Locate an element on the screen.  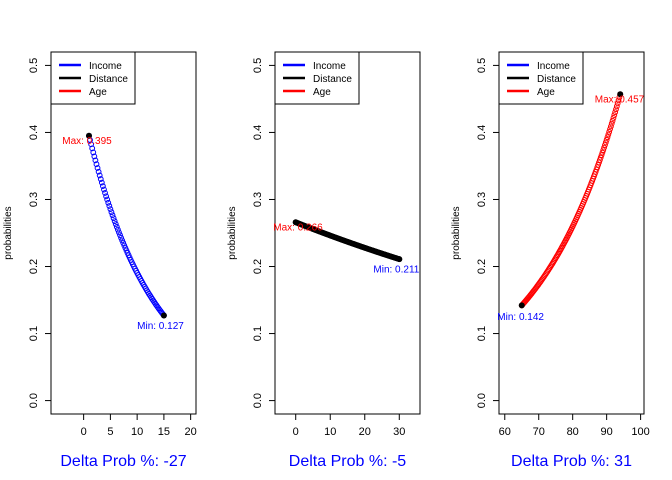
x-tick-label: 20 is located at coordinates (365, 432).